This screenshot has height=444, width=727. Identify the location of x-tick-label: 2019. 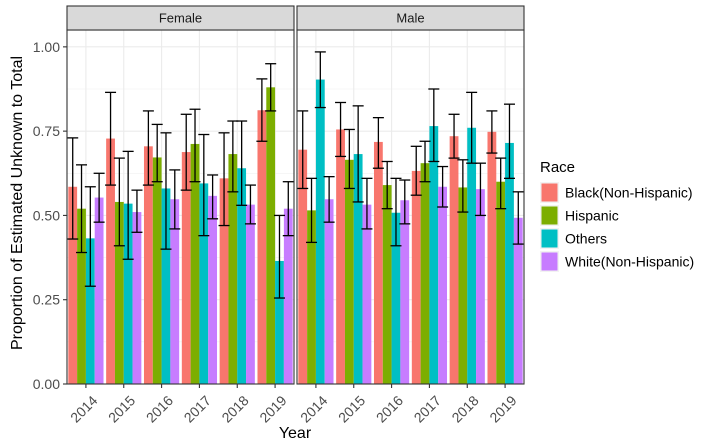
(272, 408).